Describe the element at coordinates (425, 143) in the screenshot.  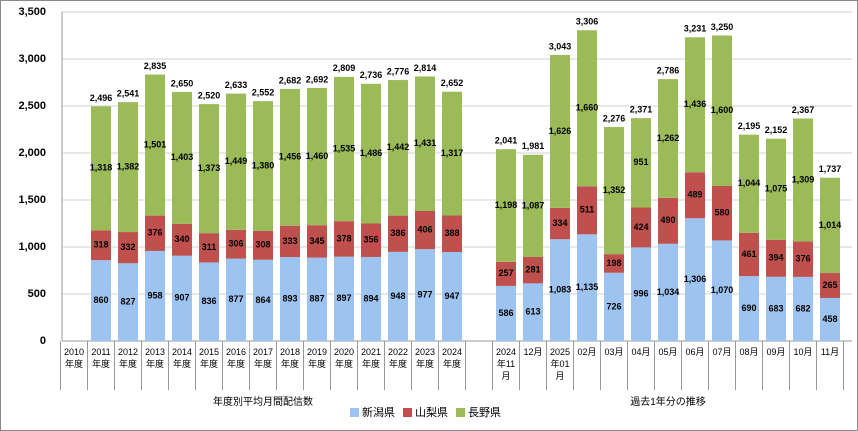
I see `data-label: 1,431` at that location.